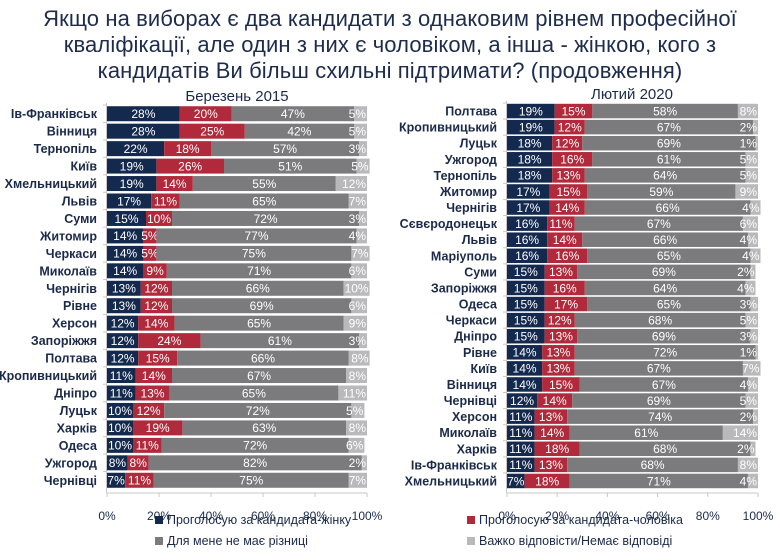 Image resolution: width=780 pixels, height=560 pixels. What do you see at coordinates (51, 184) in the screenshot?
I see `category-label: Хмельницький` at bounding box center [51, 184].